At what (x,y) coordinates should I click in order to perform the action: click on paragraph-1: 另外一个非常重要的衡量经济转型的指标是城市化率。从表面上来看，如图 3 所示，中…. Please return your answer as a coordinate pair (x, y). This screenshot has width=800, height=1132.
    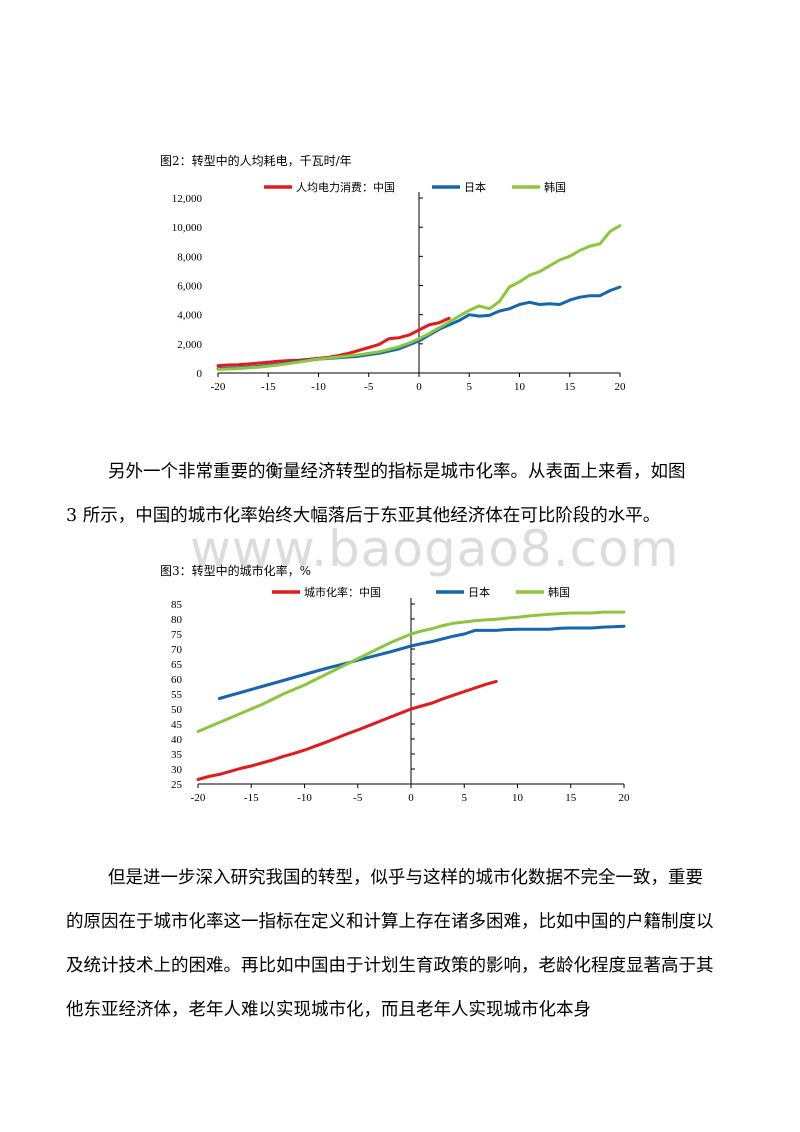
    Looking at the image, I should click on (406, 494).